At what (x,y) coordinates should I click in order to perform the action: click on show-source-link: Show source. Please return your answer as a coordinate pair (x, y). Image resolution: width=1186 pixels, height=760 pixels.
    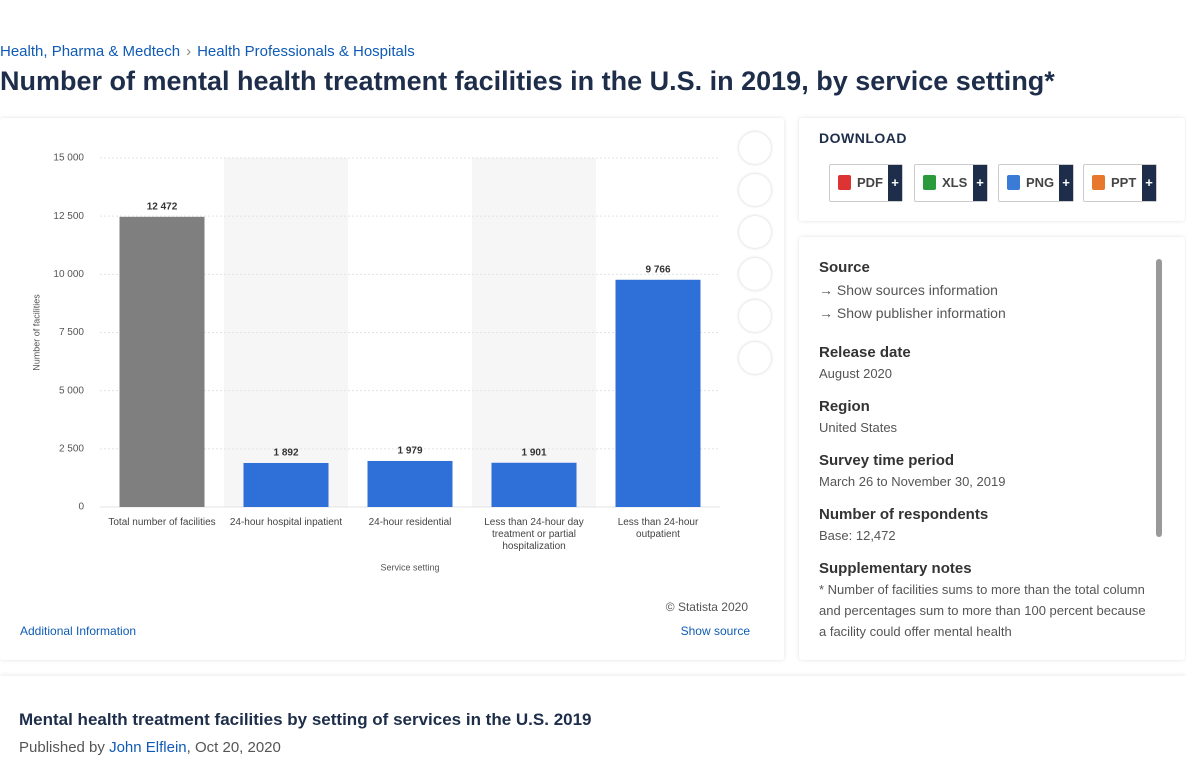
    Looking at the image, I should click on (715, 631).